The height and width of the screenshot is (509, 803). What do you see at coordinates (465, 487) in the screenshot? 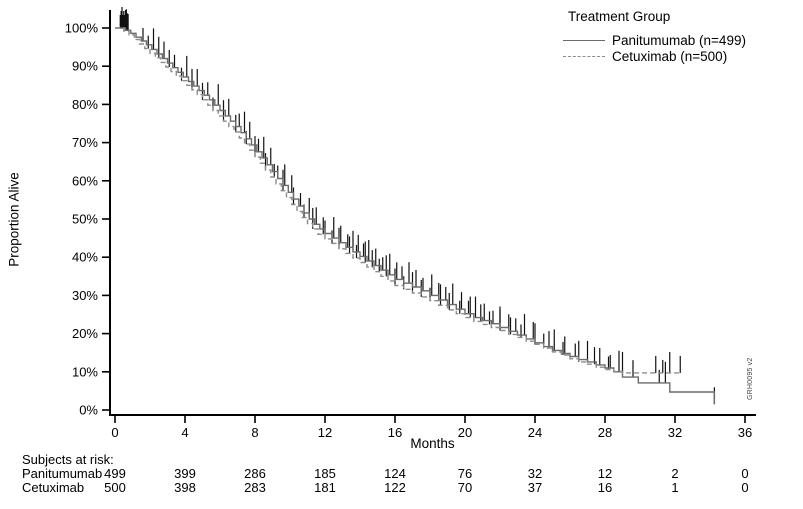
I see `risk-value: 70` at bounding box center [465, 487].